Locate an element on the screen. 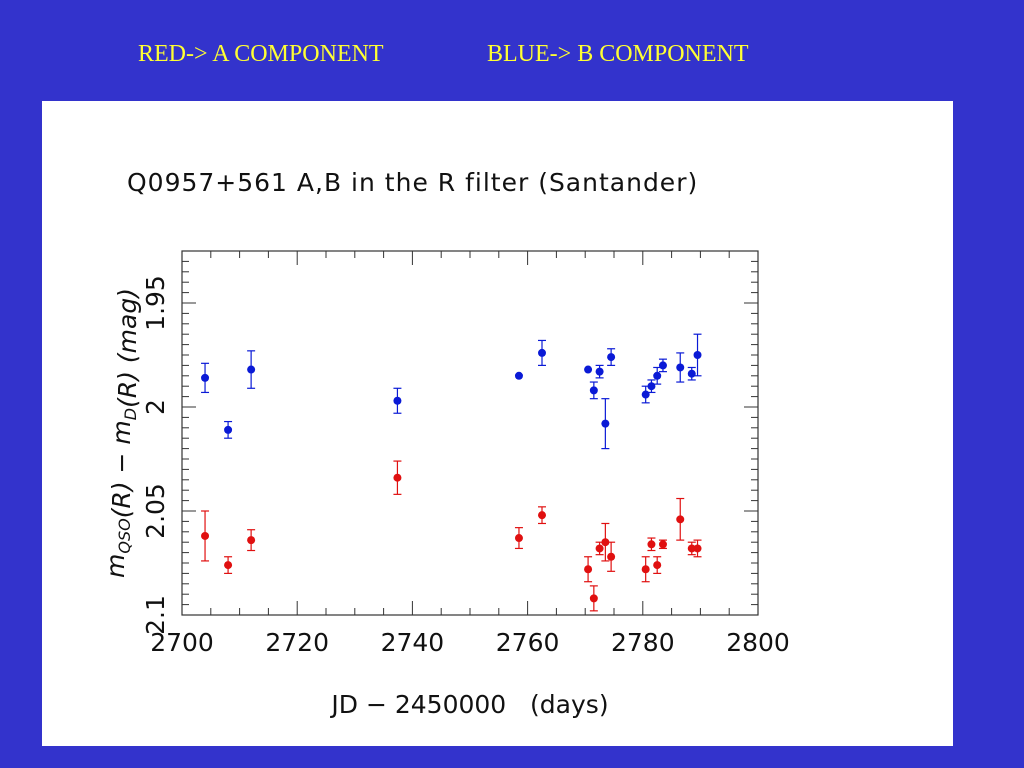 This screenshot has width=1024, height=768. x-tick-label: 2760 is located at coordinates (528, 642).